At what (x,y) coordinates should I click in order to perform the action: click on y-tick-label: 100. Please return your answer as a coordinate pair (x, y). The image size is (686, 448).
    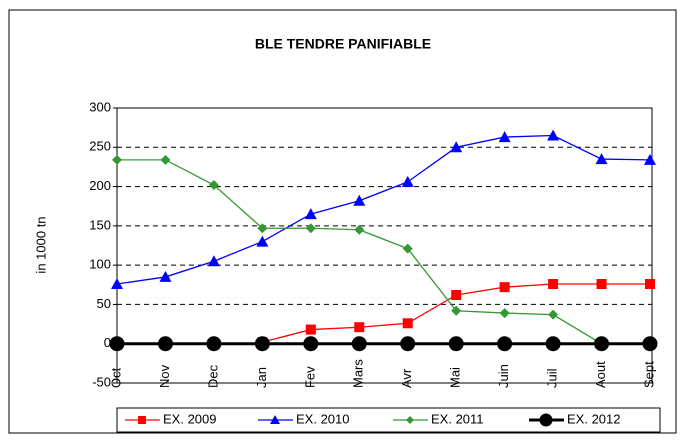
    Looking at the image, I should click on (100, 264).